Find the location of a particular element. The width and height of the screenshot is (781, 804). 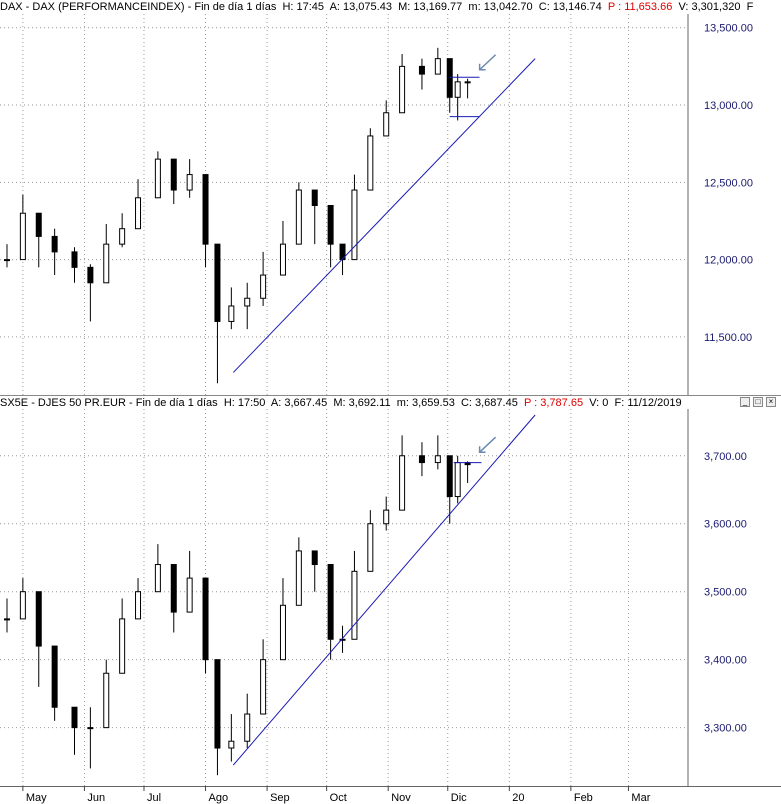

f-readout: F is located at coordinates (750, 7).